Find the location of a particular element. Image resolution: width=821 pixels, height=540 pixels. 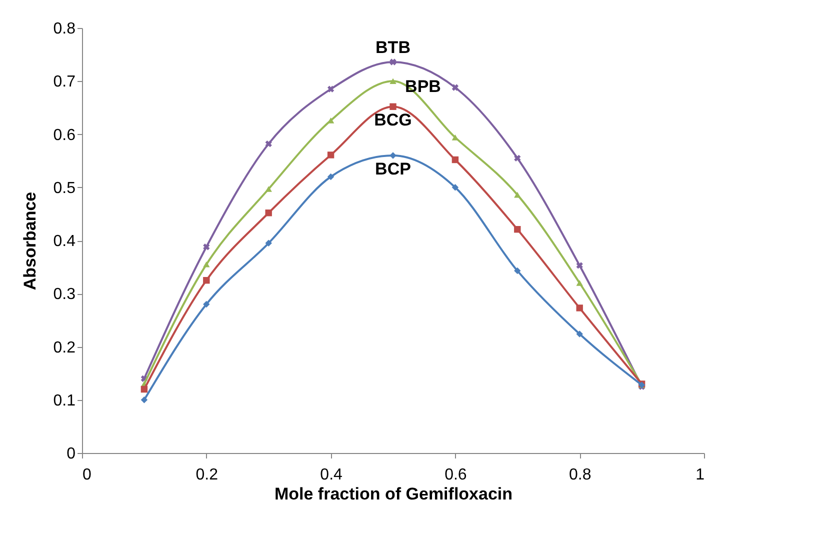

y-tick-label: 0.1 is located at coordinates (64, 401).